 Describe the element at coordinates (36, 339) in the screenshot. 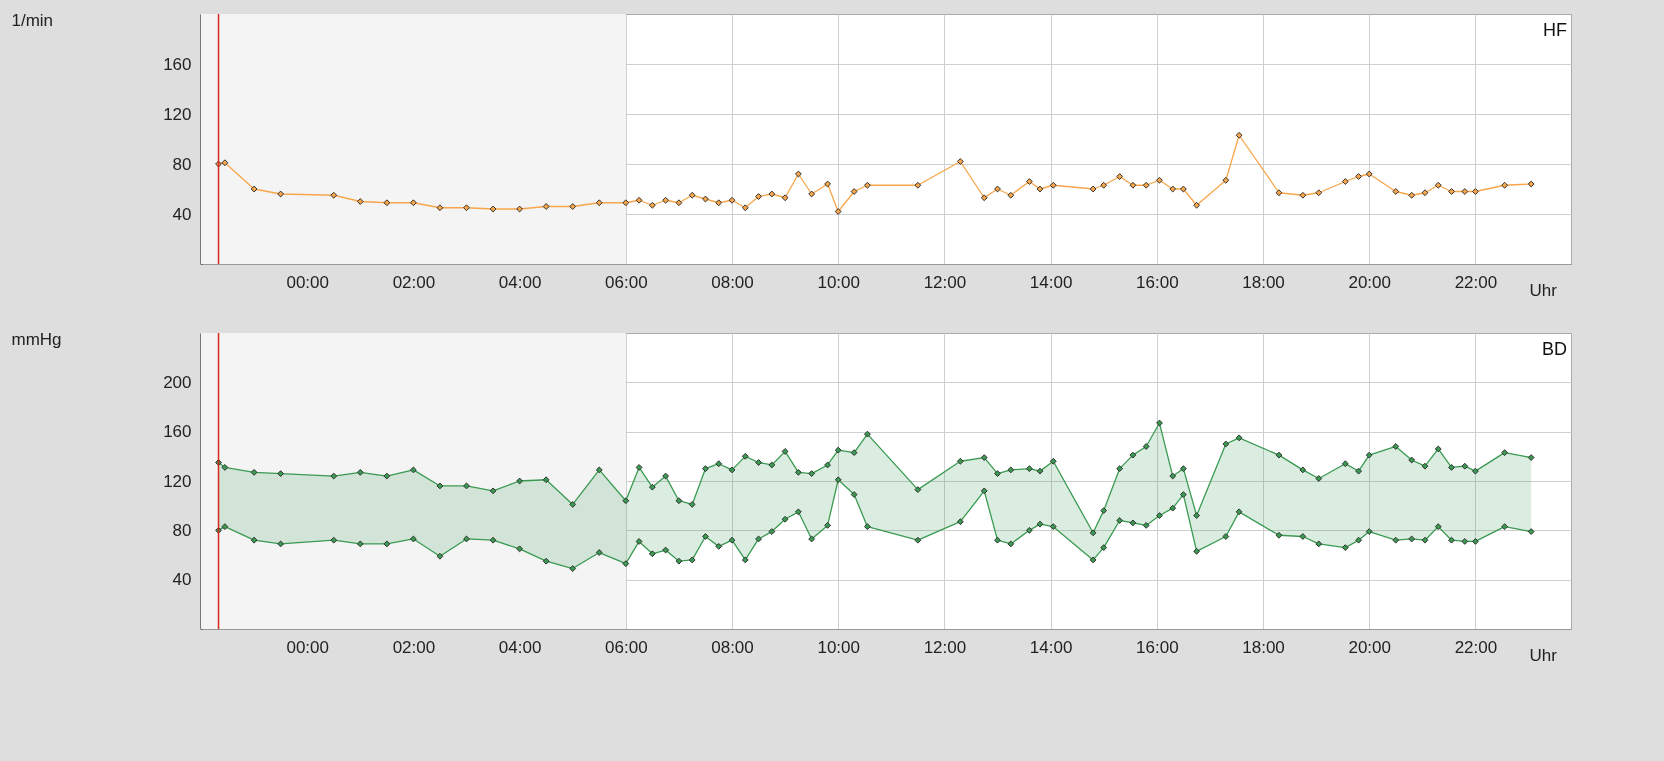

I see `y-axis-title: mmHg` at that location.